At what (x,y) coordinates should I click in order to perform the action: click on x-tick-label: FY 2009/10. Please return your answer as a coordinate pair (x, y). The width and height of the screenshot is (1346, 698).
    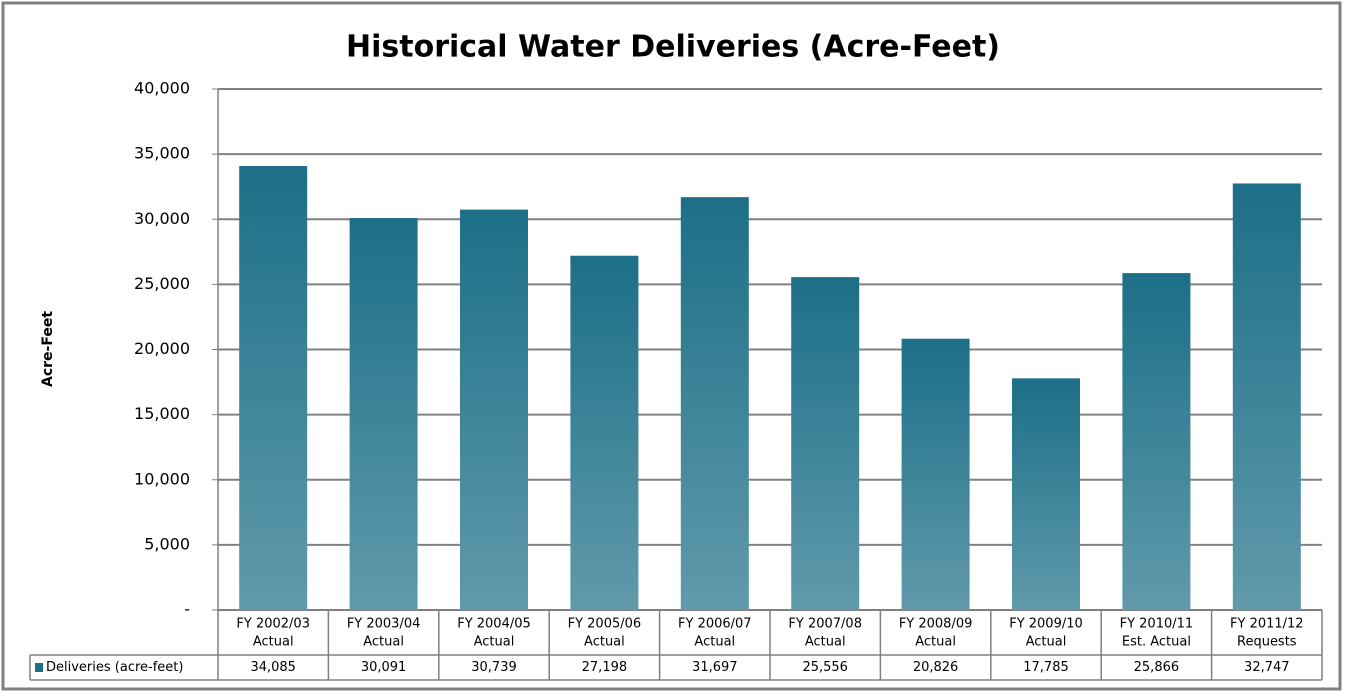
    Looking at the image, I should click on (1046, 624).